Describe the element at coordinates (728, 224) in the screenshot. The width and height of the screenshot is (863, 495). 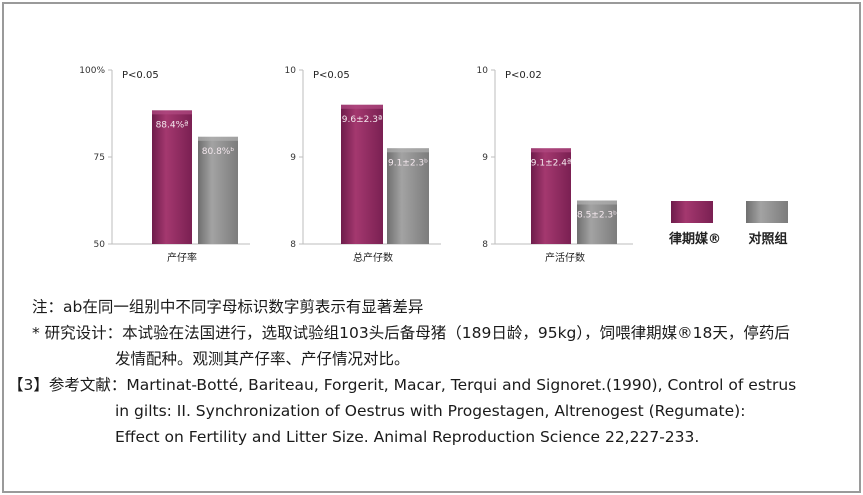
I see `legend: 律期媒® 对照组` at that location.